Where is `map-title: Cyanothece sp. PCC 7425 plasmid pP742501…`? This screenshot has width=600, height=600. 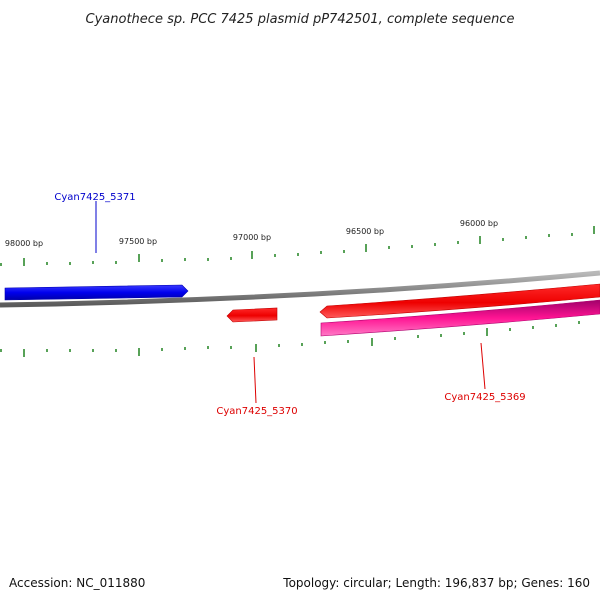 map-title: Cyanothece sp. PCC 7425 plasmid pP742501… is located at coordinates (300, 19).